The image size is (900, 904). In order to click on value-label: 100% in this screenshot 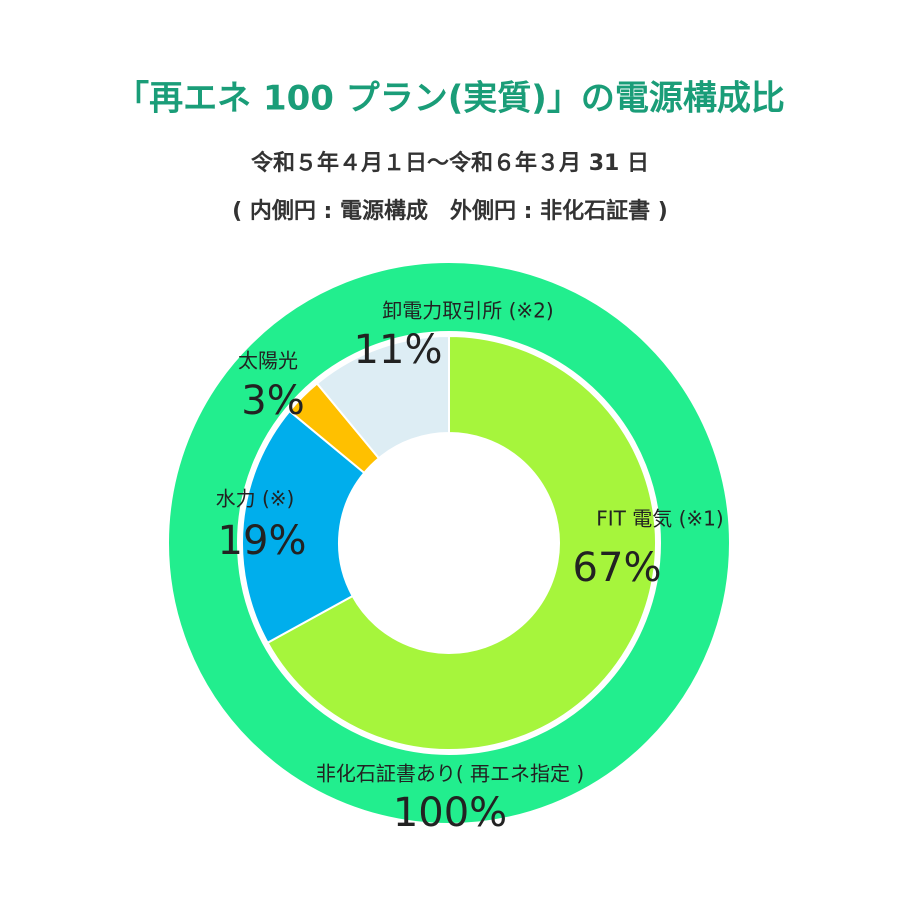, I will do `click(450, 813)`.